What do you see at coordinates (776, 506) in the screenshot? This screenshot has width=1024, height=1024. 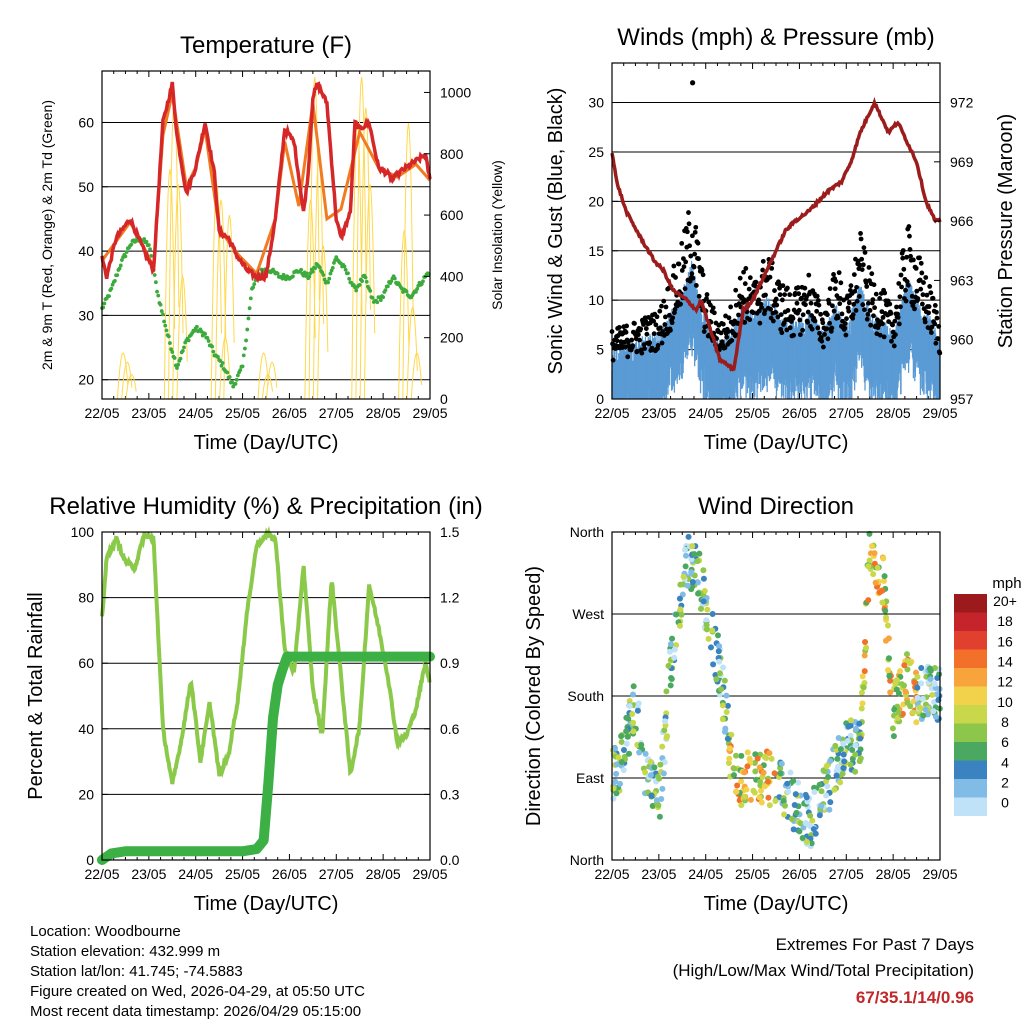 I see `chart-title: Wind Direction` at bounding box center [776, 506].